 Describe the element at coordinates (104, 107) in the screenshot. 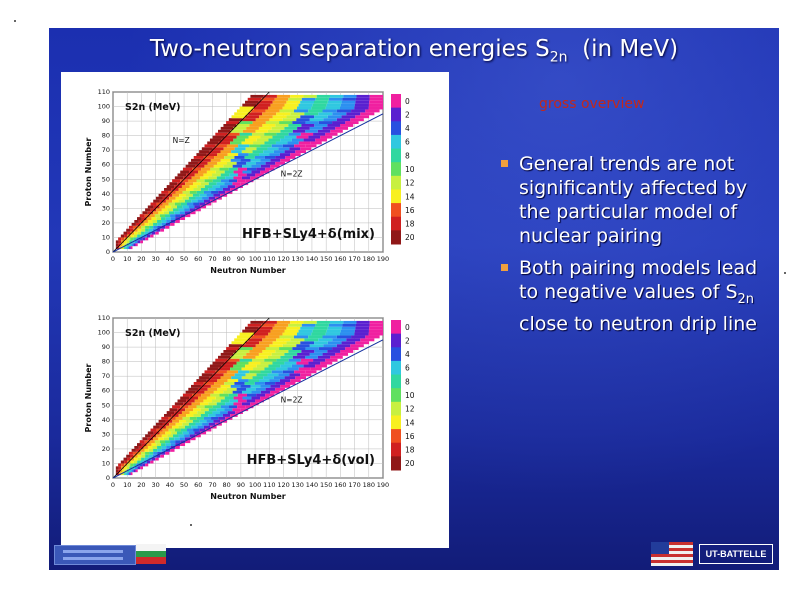

I see `y-tick-label: 100` at that location.